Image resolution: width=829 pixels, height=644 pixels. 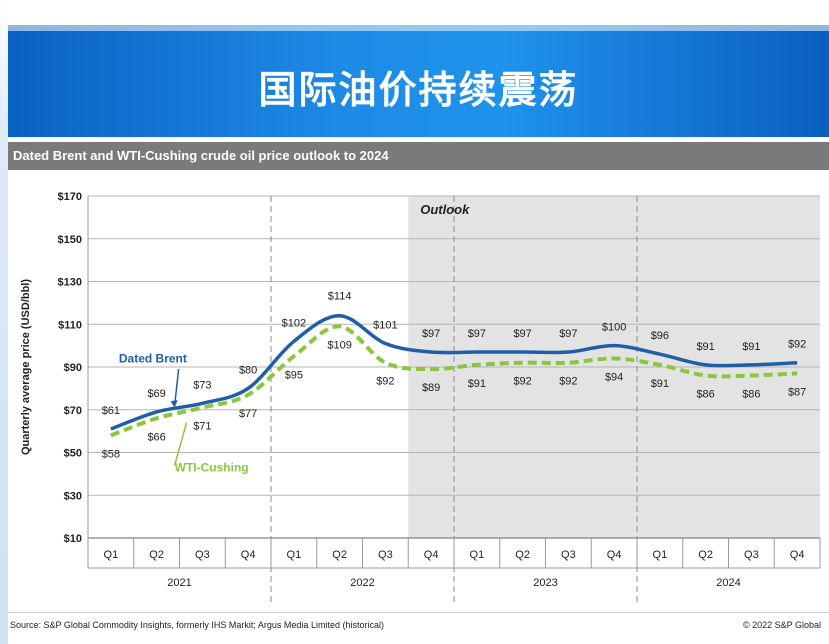 What do you see at coordinates (454, 381) in the screenshot?
I see `series-line-wti-cushing` at bounding box center [454, 381].